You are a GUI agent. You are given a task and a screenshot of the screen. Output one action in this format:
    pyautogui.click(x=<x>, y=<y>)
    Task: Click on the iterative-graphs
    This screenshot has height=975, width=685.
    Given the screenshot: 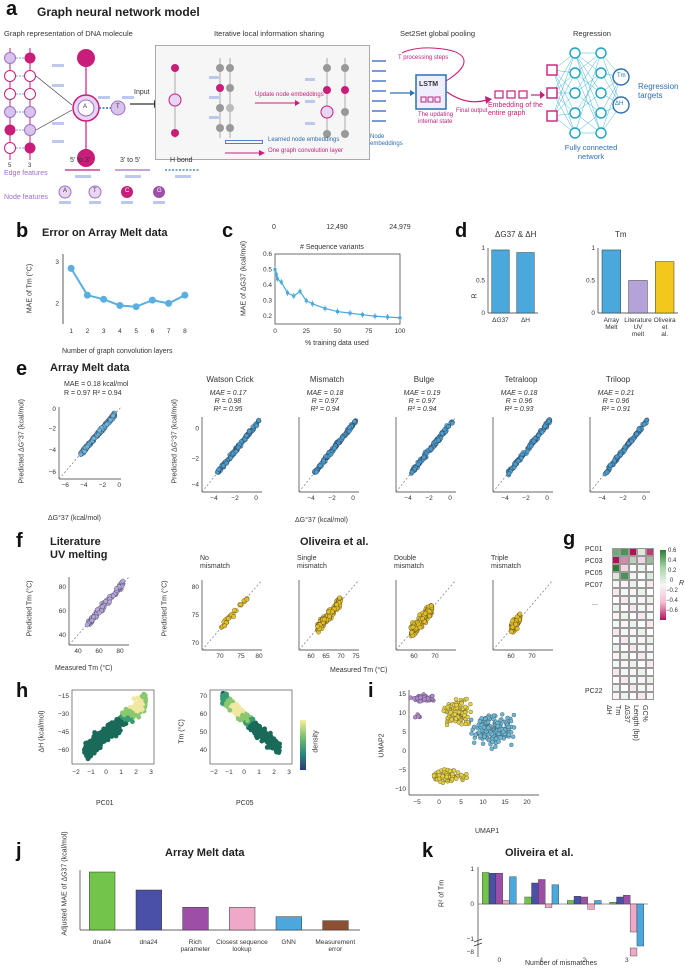 What is the action you would take?
    pyautogui.click(x=258, y=98)
    